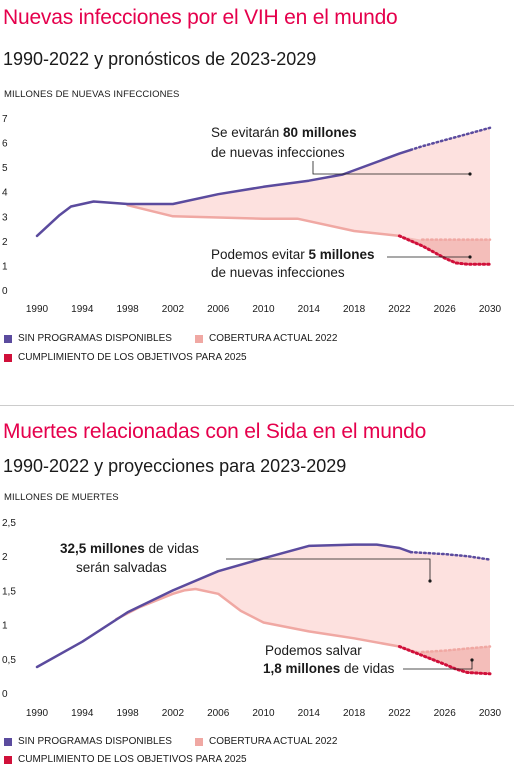 The height and width of the screenshot is (768, 514). Describe the element at coordinates (9, 523) in the screenshot. I see `y-tick-label: 2,5` at that location.